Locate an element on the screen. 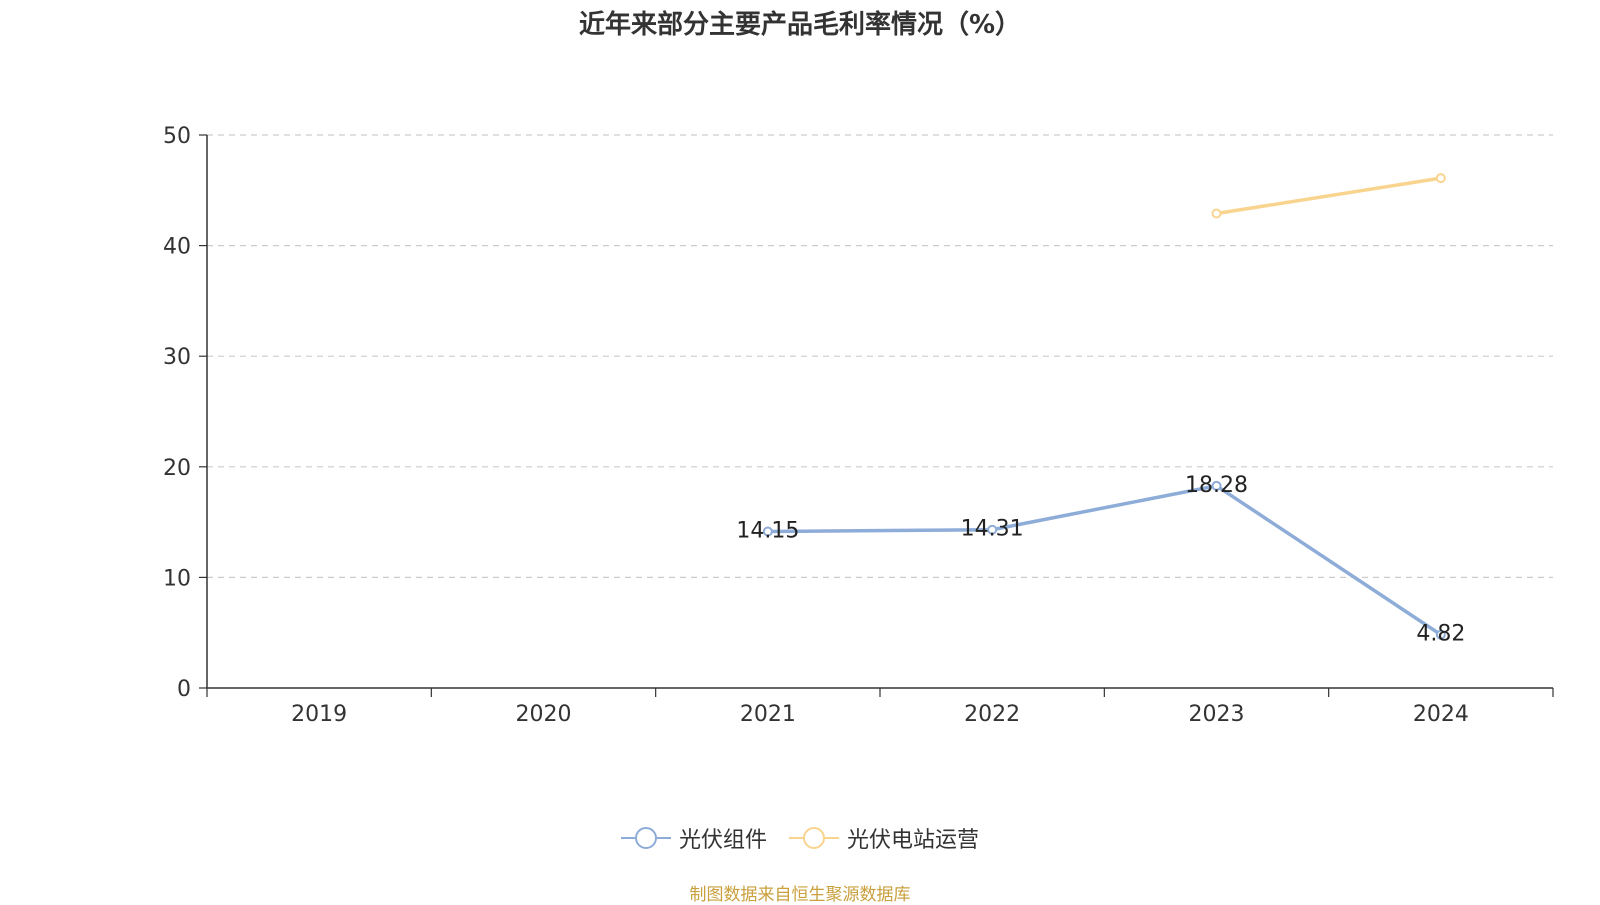 This screenshot has height=905, width=1600. data-label-series-0-2021: 14.15 is located at coordinates (767, 531).